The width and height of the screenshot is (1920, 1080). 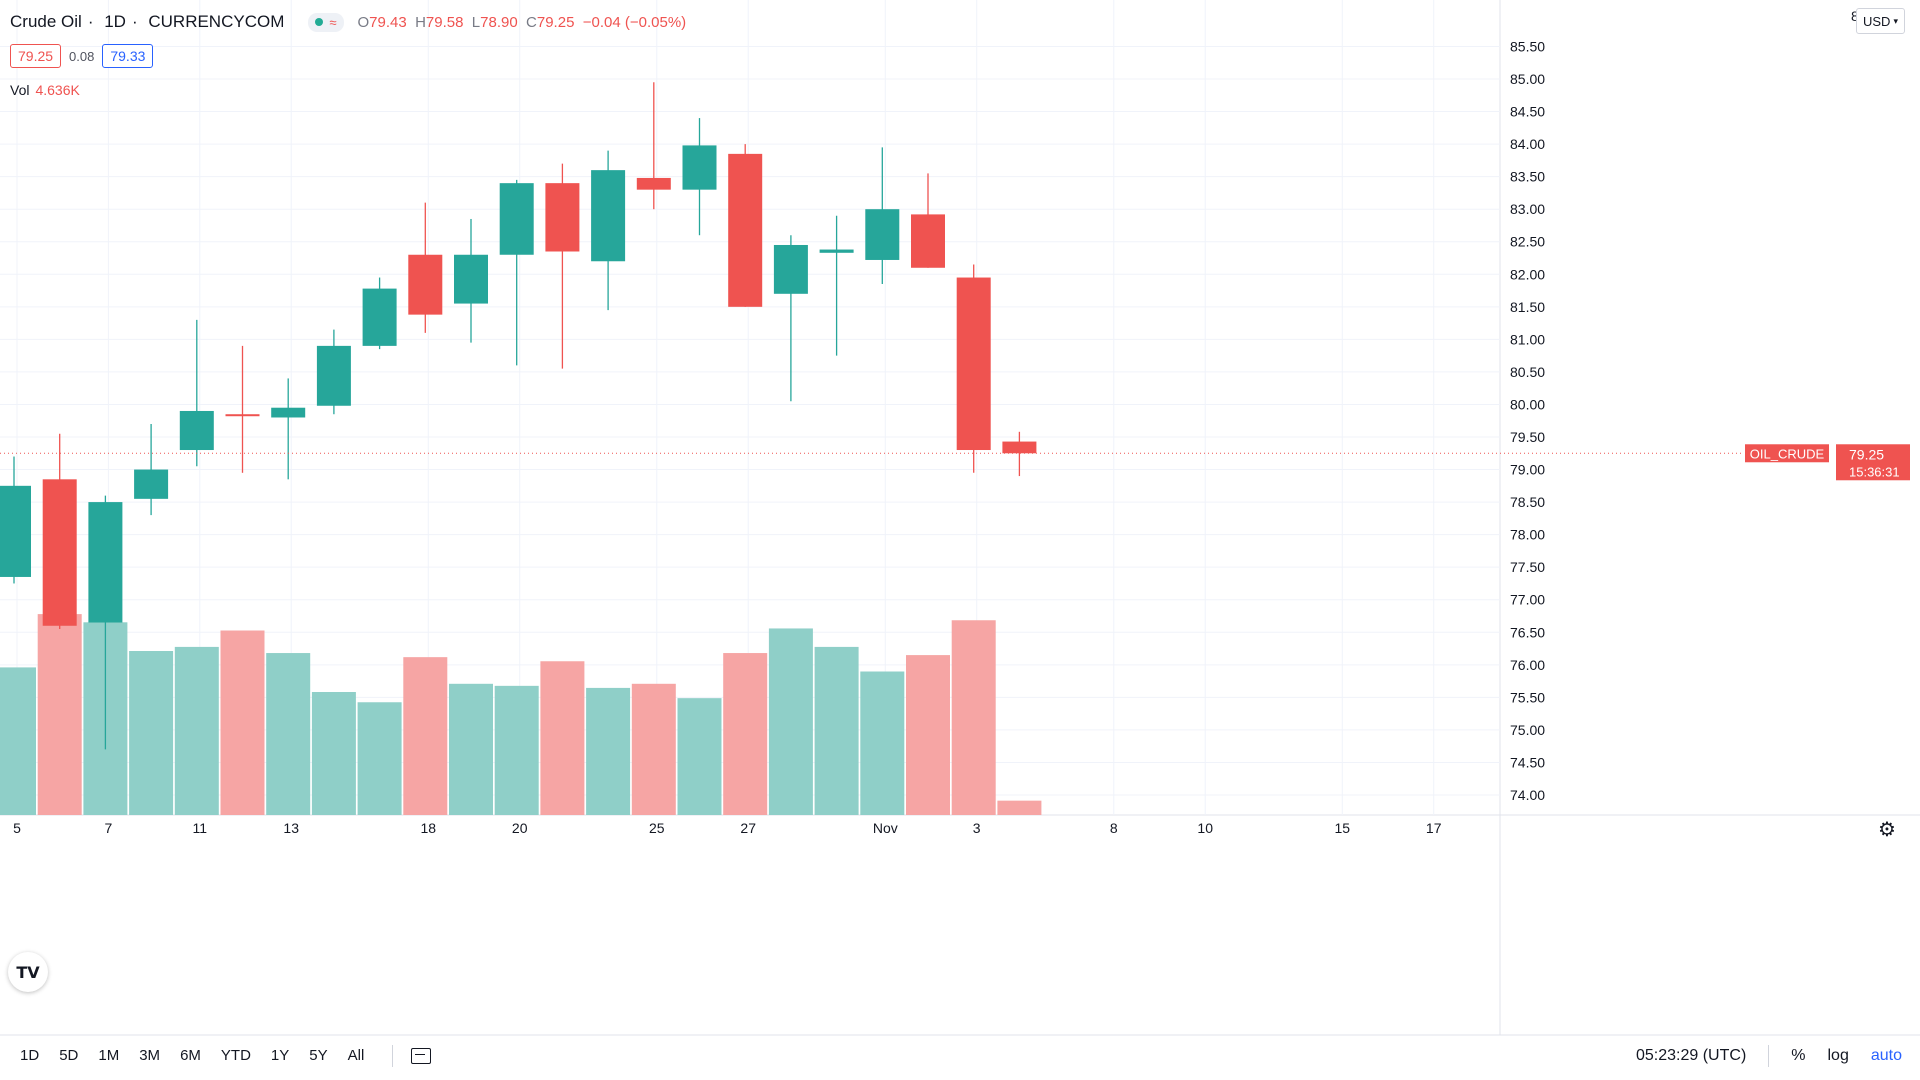 What do you see at coordinates (318, 1055) in the screenshot?
I see `range-5y-button: 5Y` at bounding box center [318, 1055].